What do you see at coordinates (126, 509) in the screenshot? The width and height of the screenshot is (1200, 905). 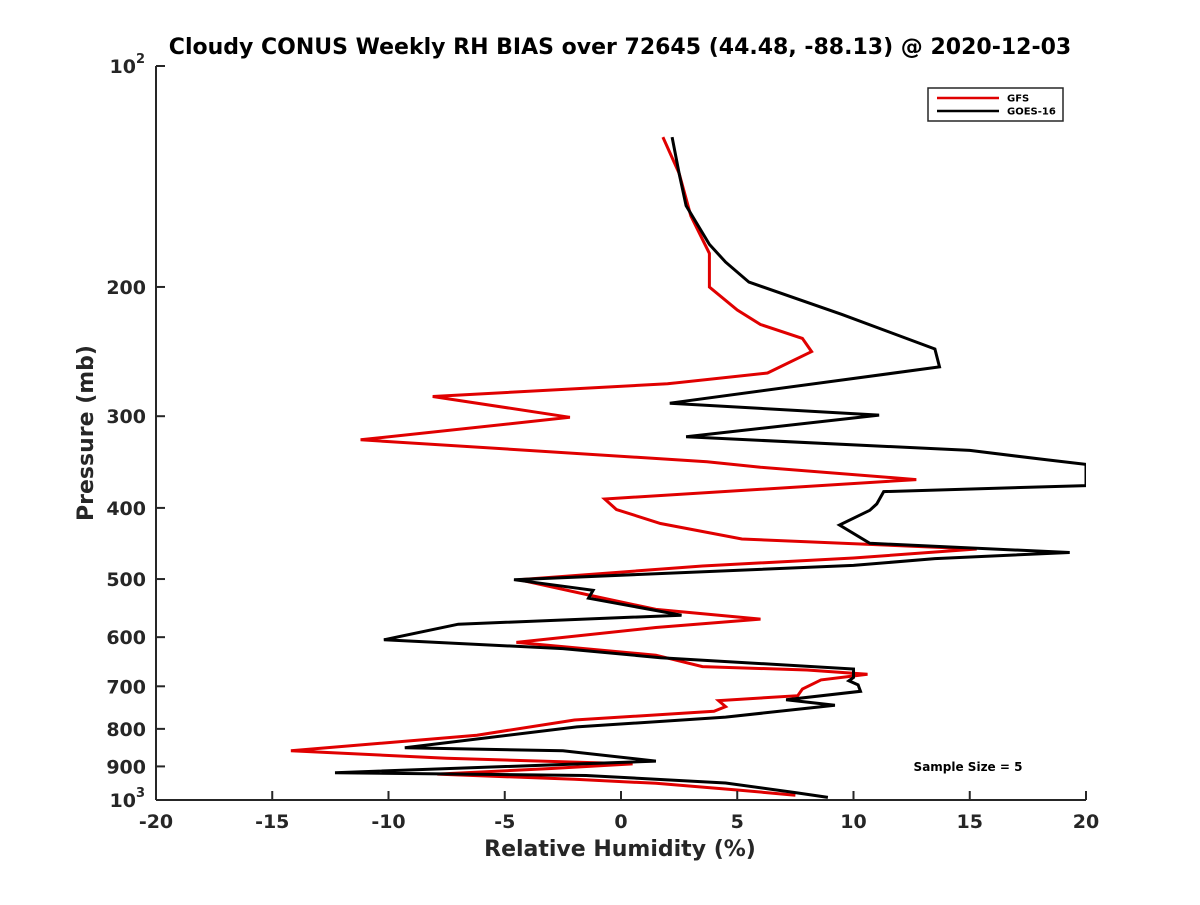 I see `y-tick-label: 400` at bounding box center [126, 509].